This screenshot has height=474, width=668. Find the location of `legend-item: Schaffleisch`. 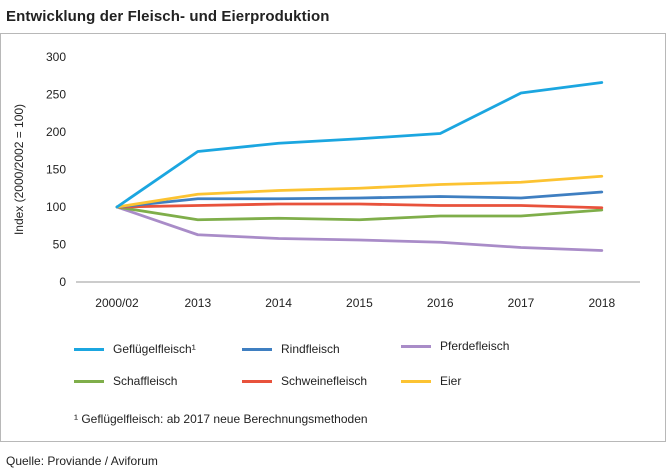

legend-item: Schaffleisch is located at coordinates (125, 381).